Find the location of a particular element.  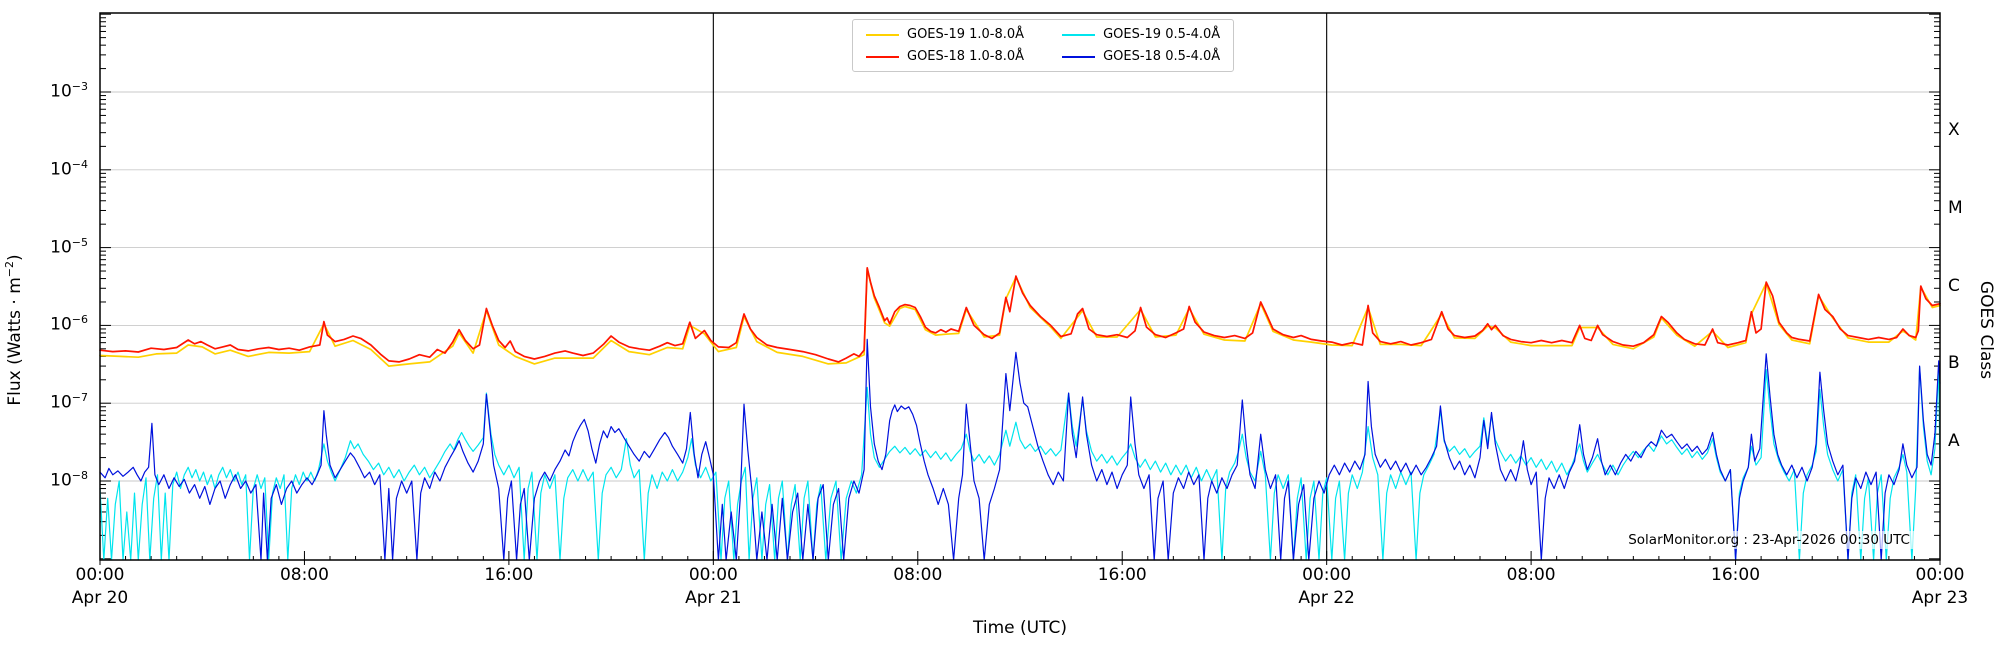

y-tick-label: 10⁻⁶ is located at coordinates (69, 324).